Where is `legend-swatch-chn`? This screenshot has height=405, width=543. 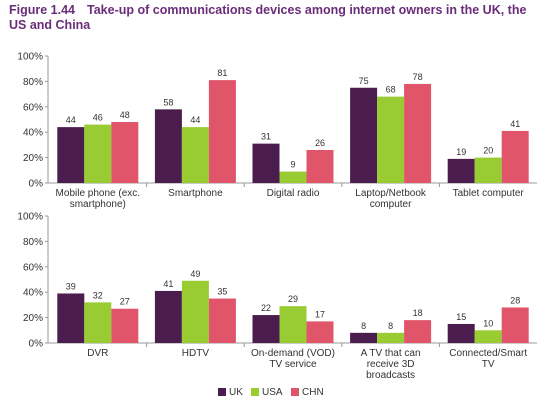 legend-swatch-chn is located at coordinates (295, 392).